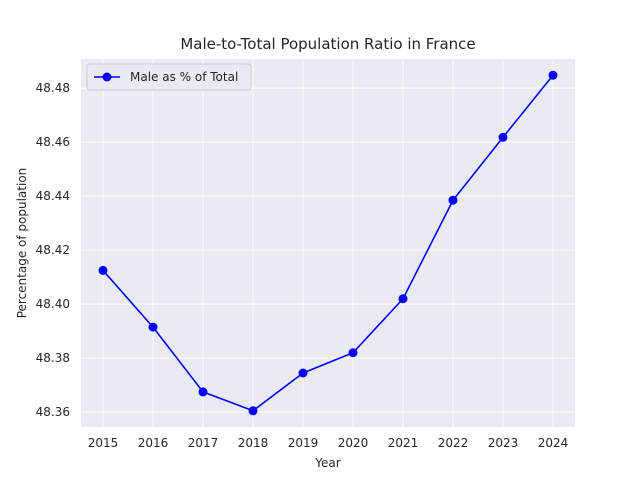  I want to click on y-axis-label: Percentage of population, so click(22, 243).